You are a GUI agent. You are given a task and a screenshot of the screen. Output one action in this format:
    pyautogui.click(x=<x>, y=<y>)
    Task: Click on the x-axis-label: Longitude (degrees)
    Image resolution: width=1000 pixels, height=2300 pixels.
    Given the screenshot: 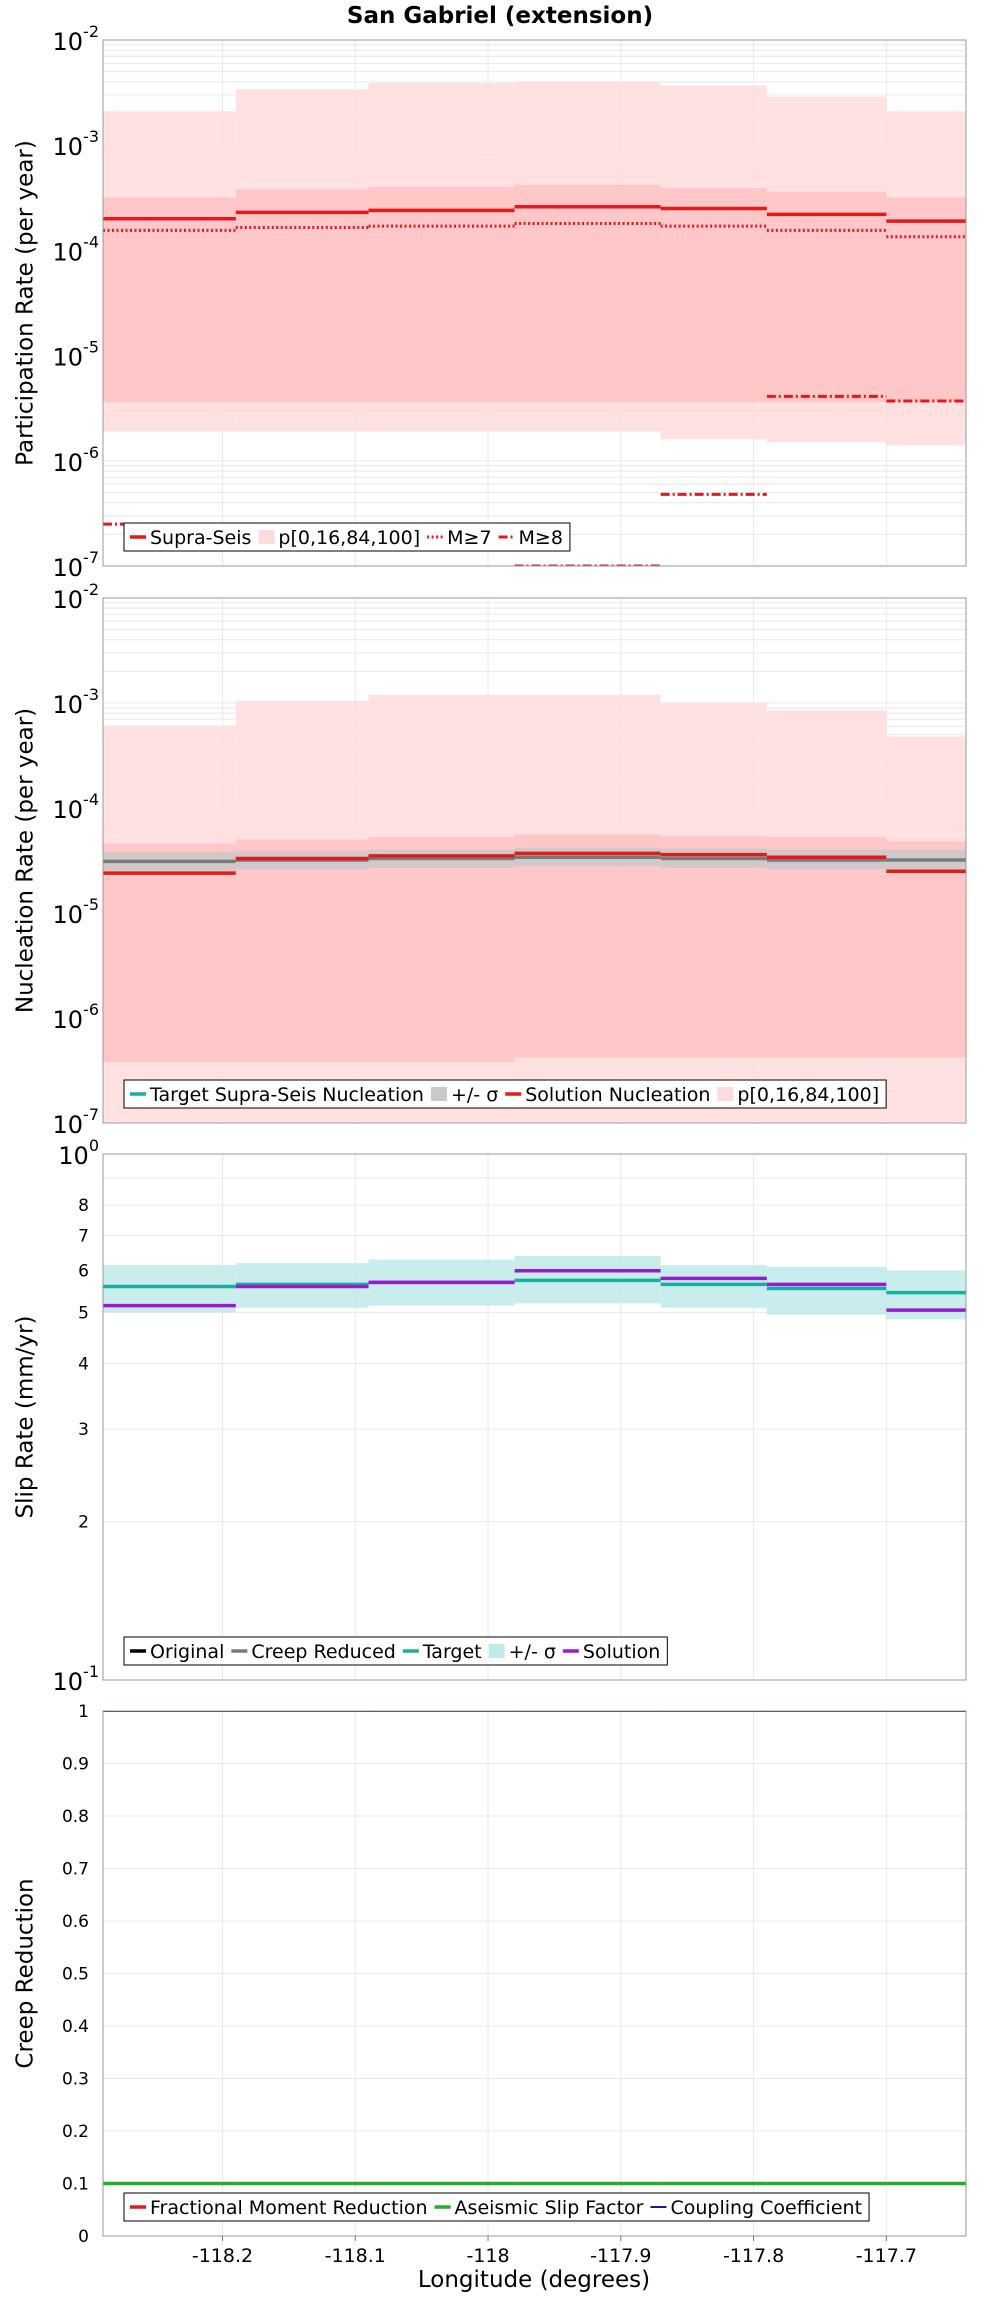 What is the action you would take?
    pyautogui.click(x=534, y=2280)
    